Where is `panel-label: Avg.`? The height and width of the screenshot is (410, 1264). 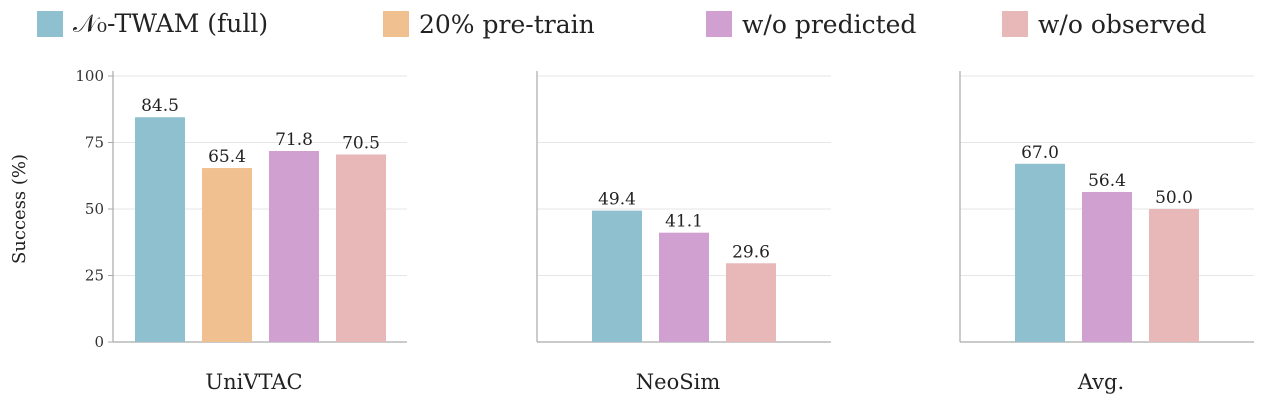 panel-label: Avg. is located at coordinates (1100, 382).